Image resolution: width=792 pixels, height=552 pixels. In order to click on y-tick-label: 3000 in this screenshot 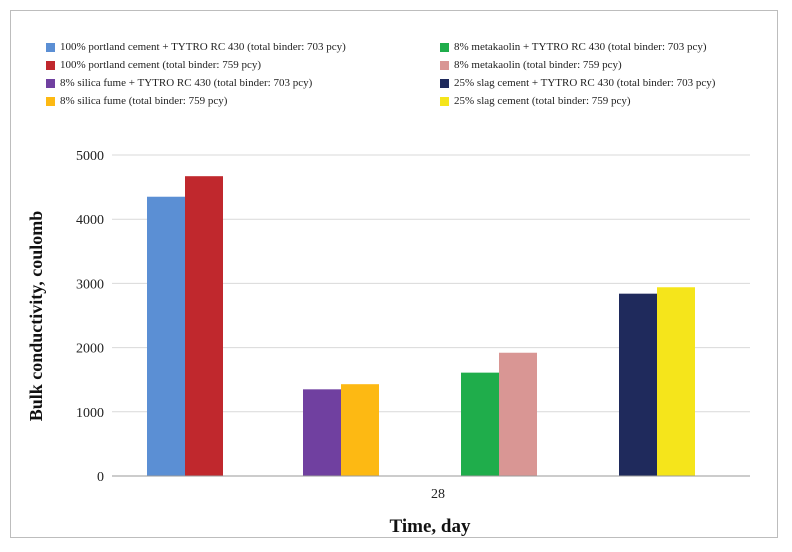, I will do `click(90, 284)`.